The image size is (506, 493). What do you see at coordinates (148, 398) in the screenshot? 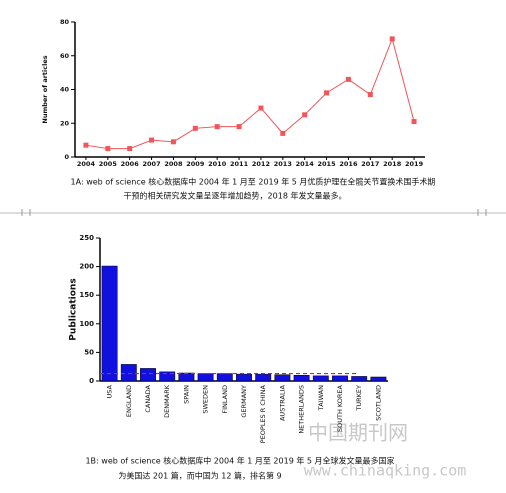
I see `x-tick-label: CANADA` at bounding box center [148, 398].